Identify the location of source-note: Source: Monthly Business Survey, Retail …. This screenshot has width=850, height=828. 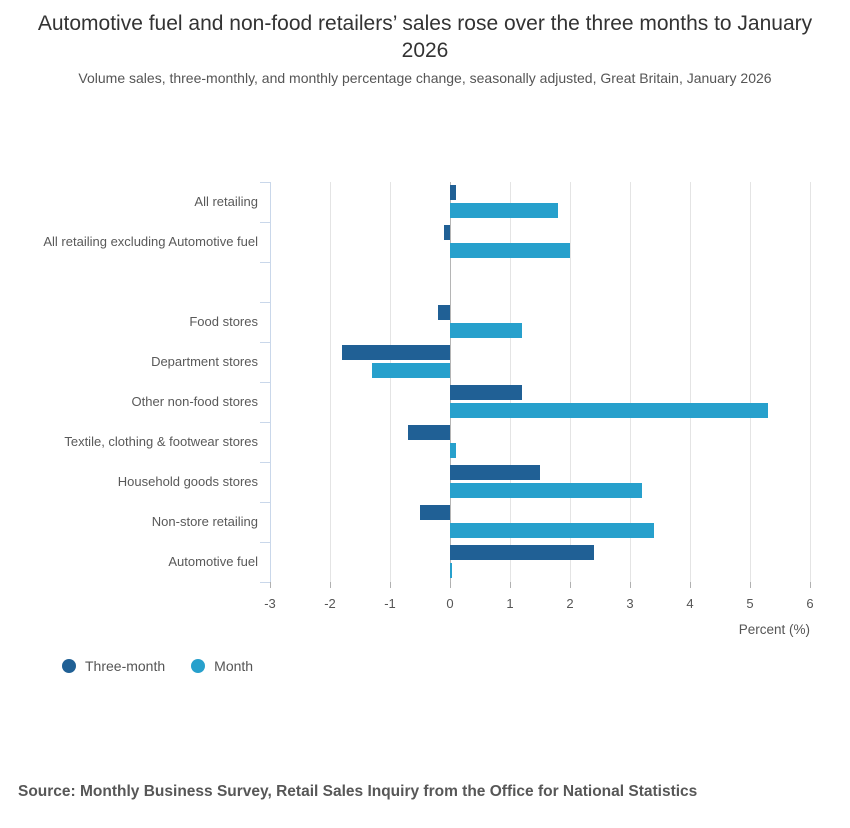
(358, 791).